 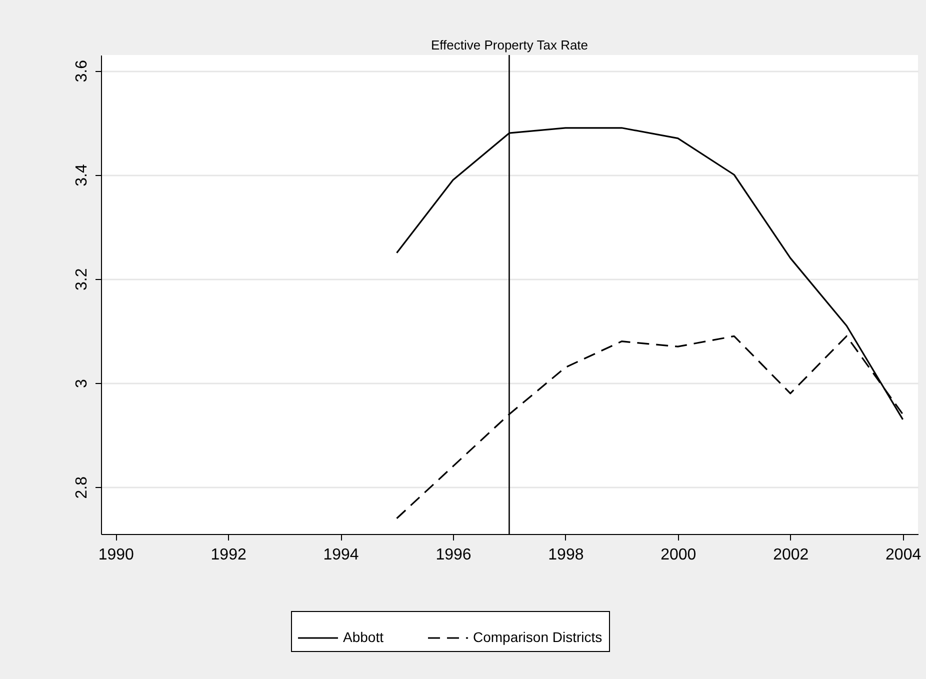 What do you see at coordinates (82, 383) in the screenshot?
I see `y-tick-label: 3` at bounding box center [82, 383].